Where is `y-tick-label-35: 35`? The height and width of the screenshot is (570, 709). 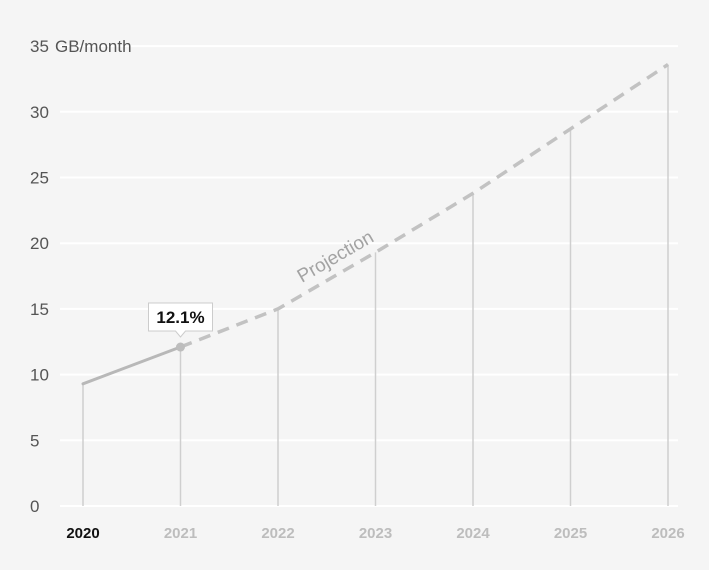
y-tick-label-35: 35 is located at coordinates (39, 46).